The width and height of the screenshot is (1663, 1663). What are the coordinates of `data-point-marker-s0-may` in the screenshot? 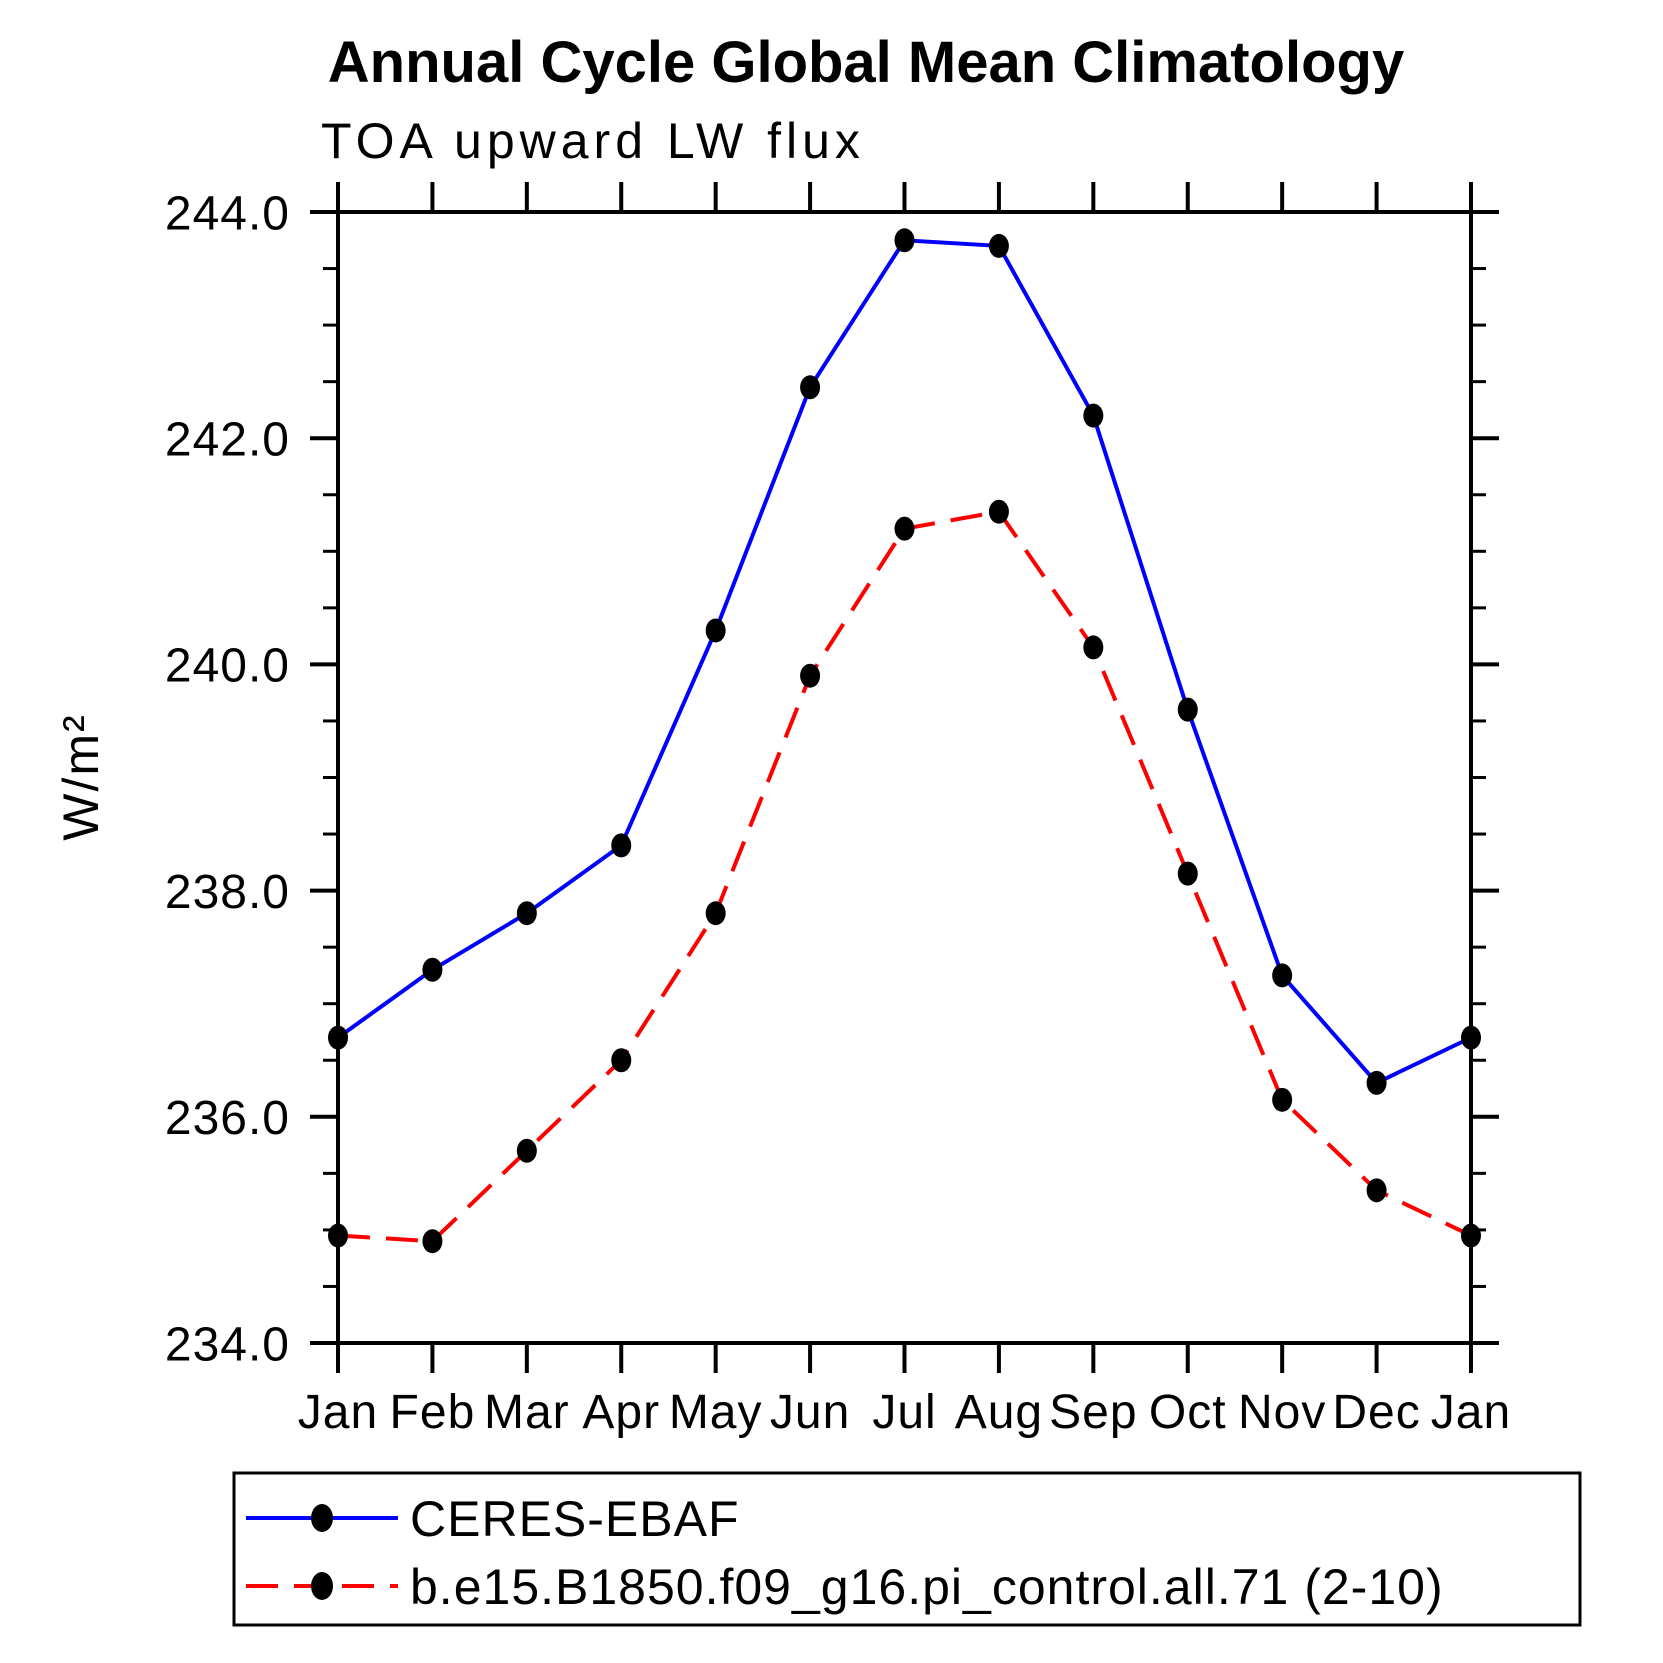 It's located at (715, 630).